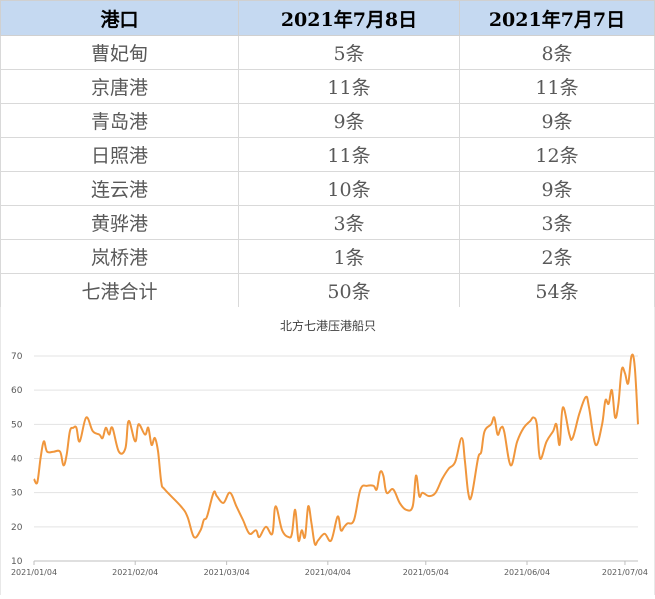 The height and width of the screenshot is (599, 655). I want to click on ship-count-0708: 50条, so click(349, 290).